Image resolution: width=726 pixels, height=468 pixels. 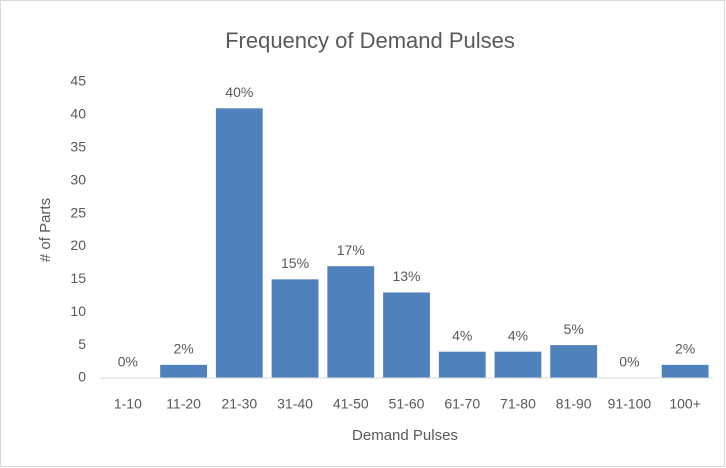 I want to click on x-tick-label: 51-60, so click(x=407, y=404).